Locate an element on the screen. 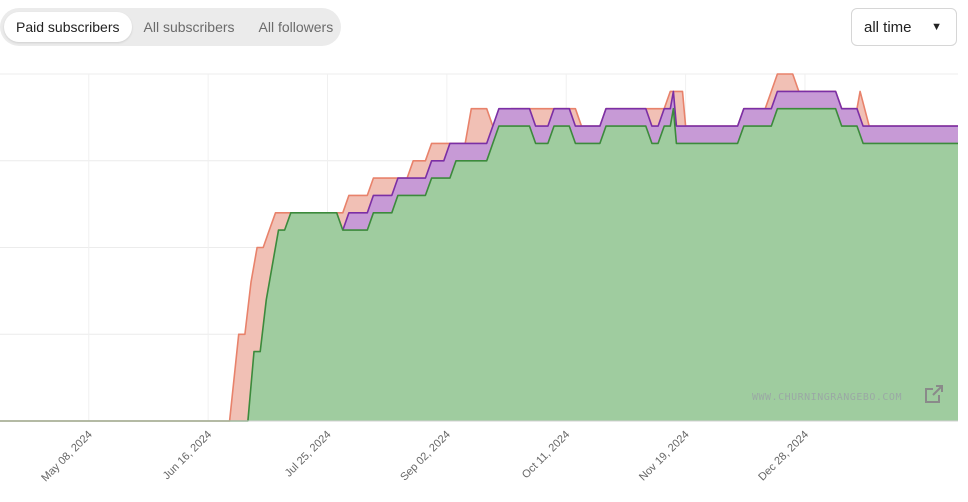 This screenshot has height=502, width=968. watermark: WWW.CHURNINGRANGEBO.COM is located at coordinates (827, 397).